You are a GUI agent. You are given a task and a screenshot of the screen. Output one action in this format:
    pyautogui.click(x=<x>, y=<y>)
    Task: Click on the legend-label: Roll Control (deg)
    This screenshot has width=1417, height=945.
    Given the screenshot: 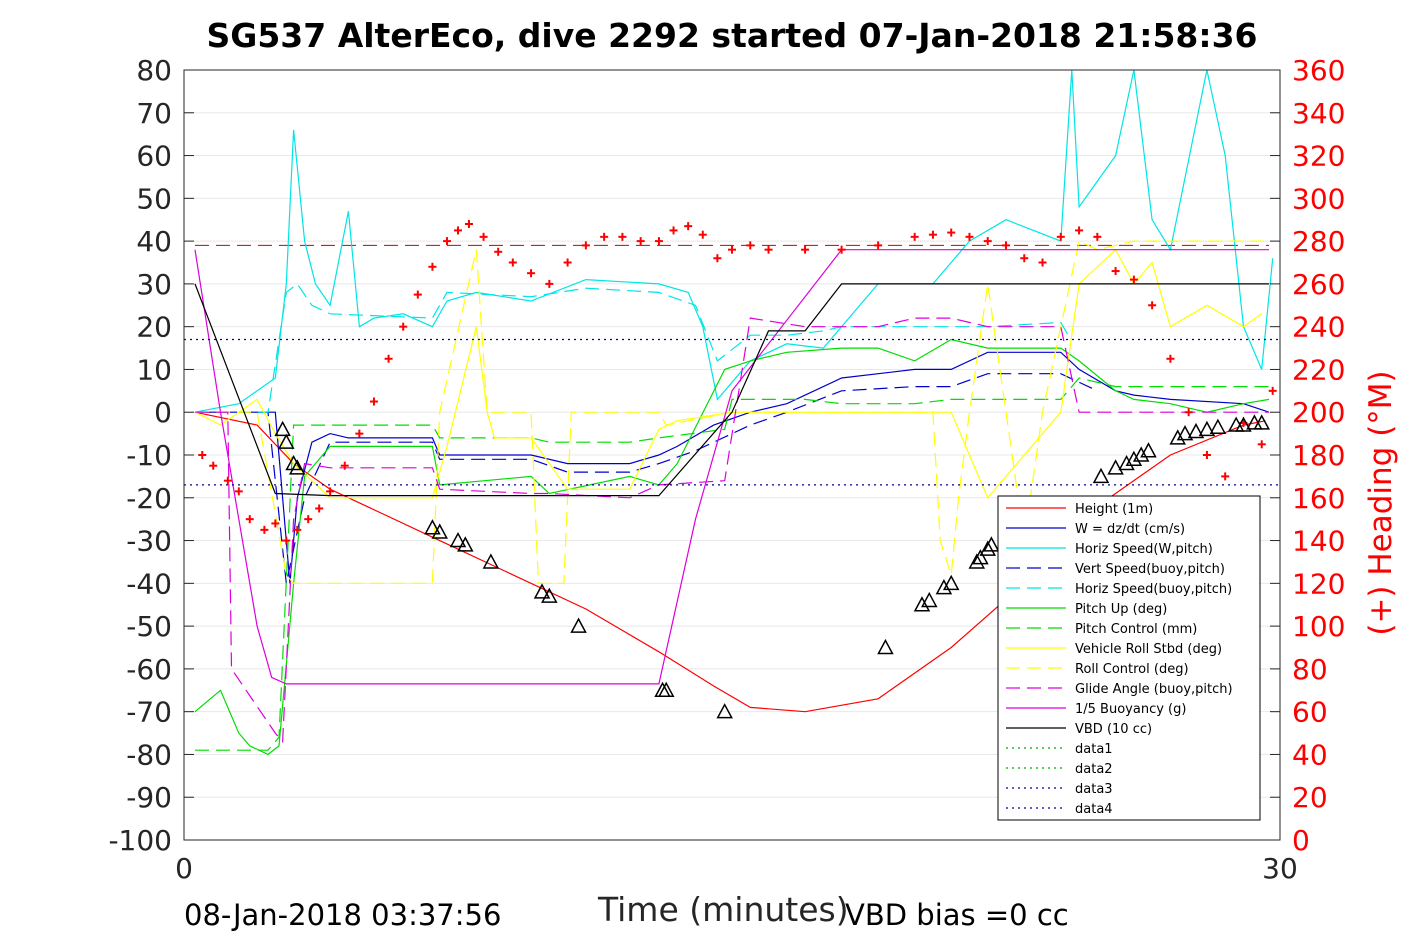 What is the action you would take?
    pyautogui.click(x=1132, y=669)
    